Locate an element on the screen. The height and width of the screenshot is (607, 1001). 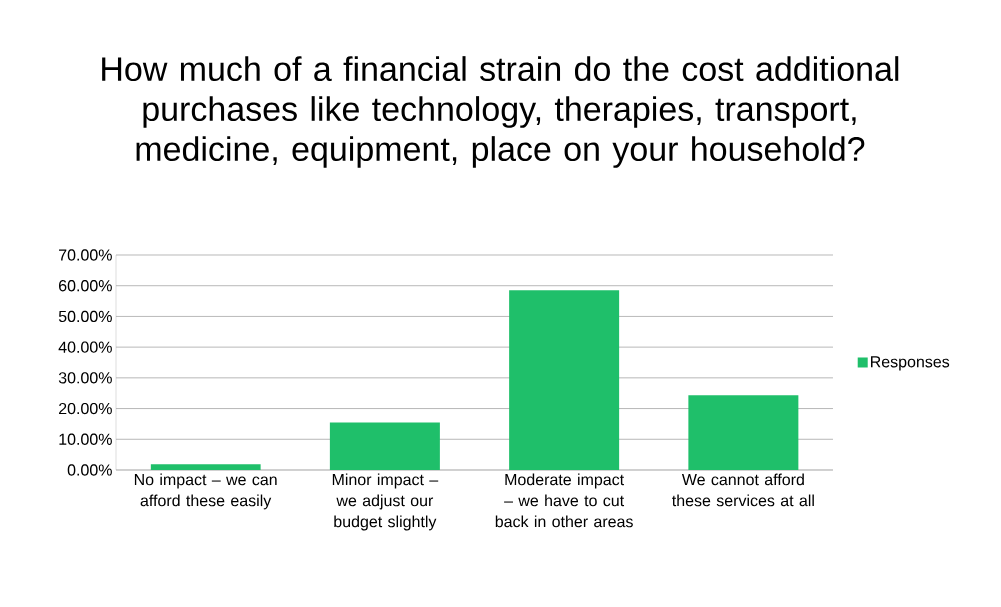
y-tick-label: 70.00% is located at coordinates (85, 255).